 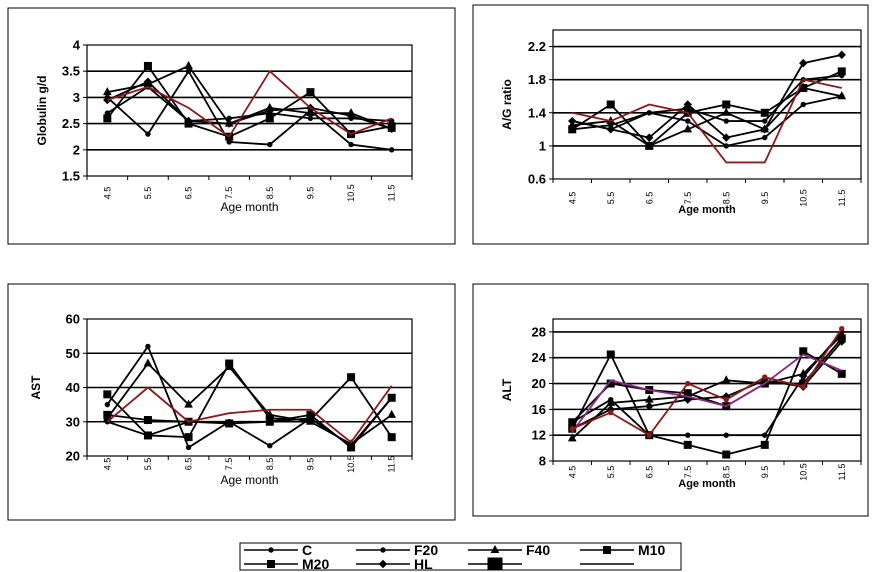 I want to click on legend-label: HL, so click(x=423, y=564).